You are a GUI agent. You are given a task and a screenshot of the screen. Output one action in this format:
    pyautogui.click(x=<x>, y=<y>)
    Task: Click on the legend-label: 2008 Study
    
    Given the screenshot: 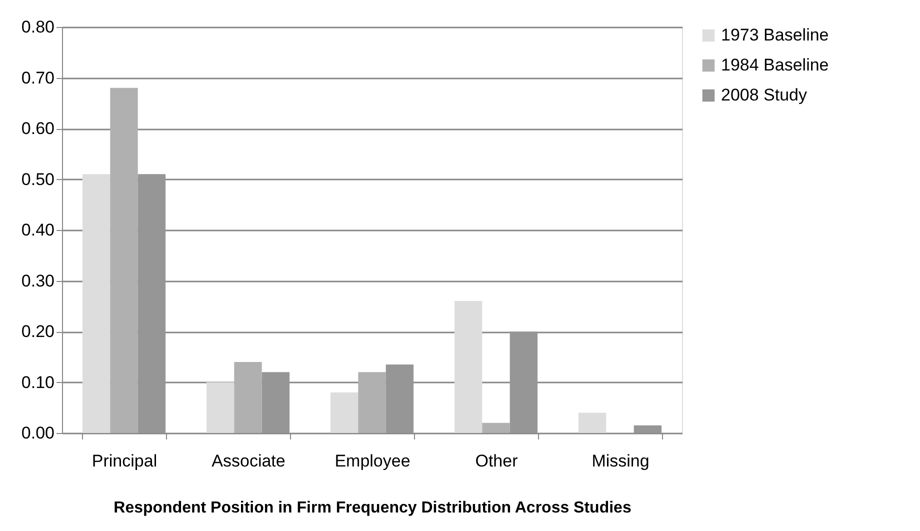 What is the action you would take?
    pyautogui.click(x=764, y=95)
    